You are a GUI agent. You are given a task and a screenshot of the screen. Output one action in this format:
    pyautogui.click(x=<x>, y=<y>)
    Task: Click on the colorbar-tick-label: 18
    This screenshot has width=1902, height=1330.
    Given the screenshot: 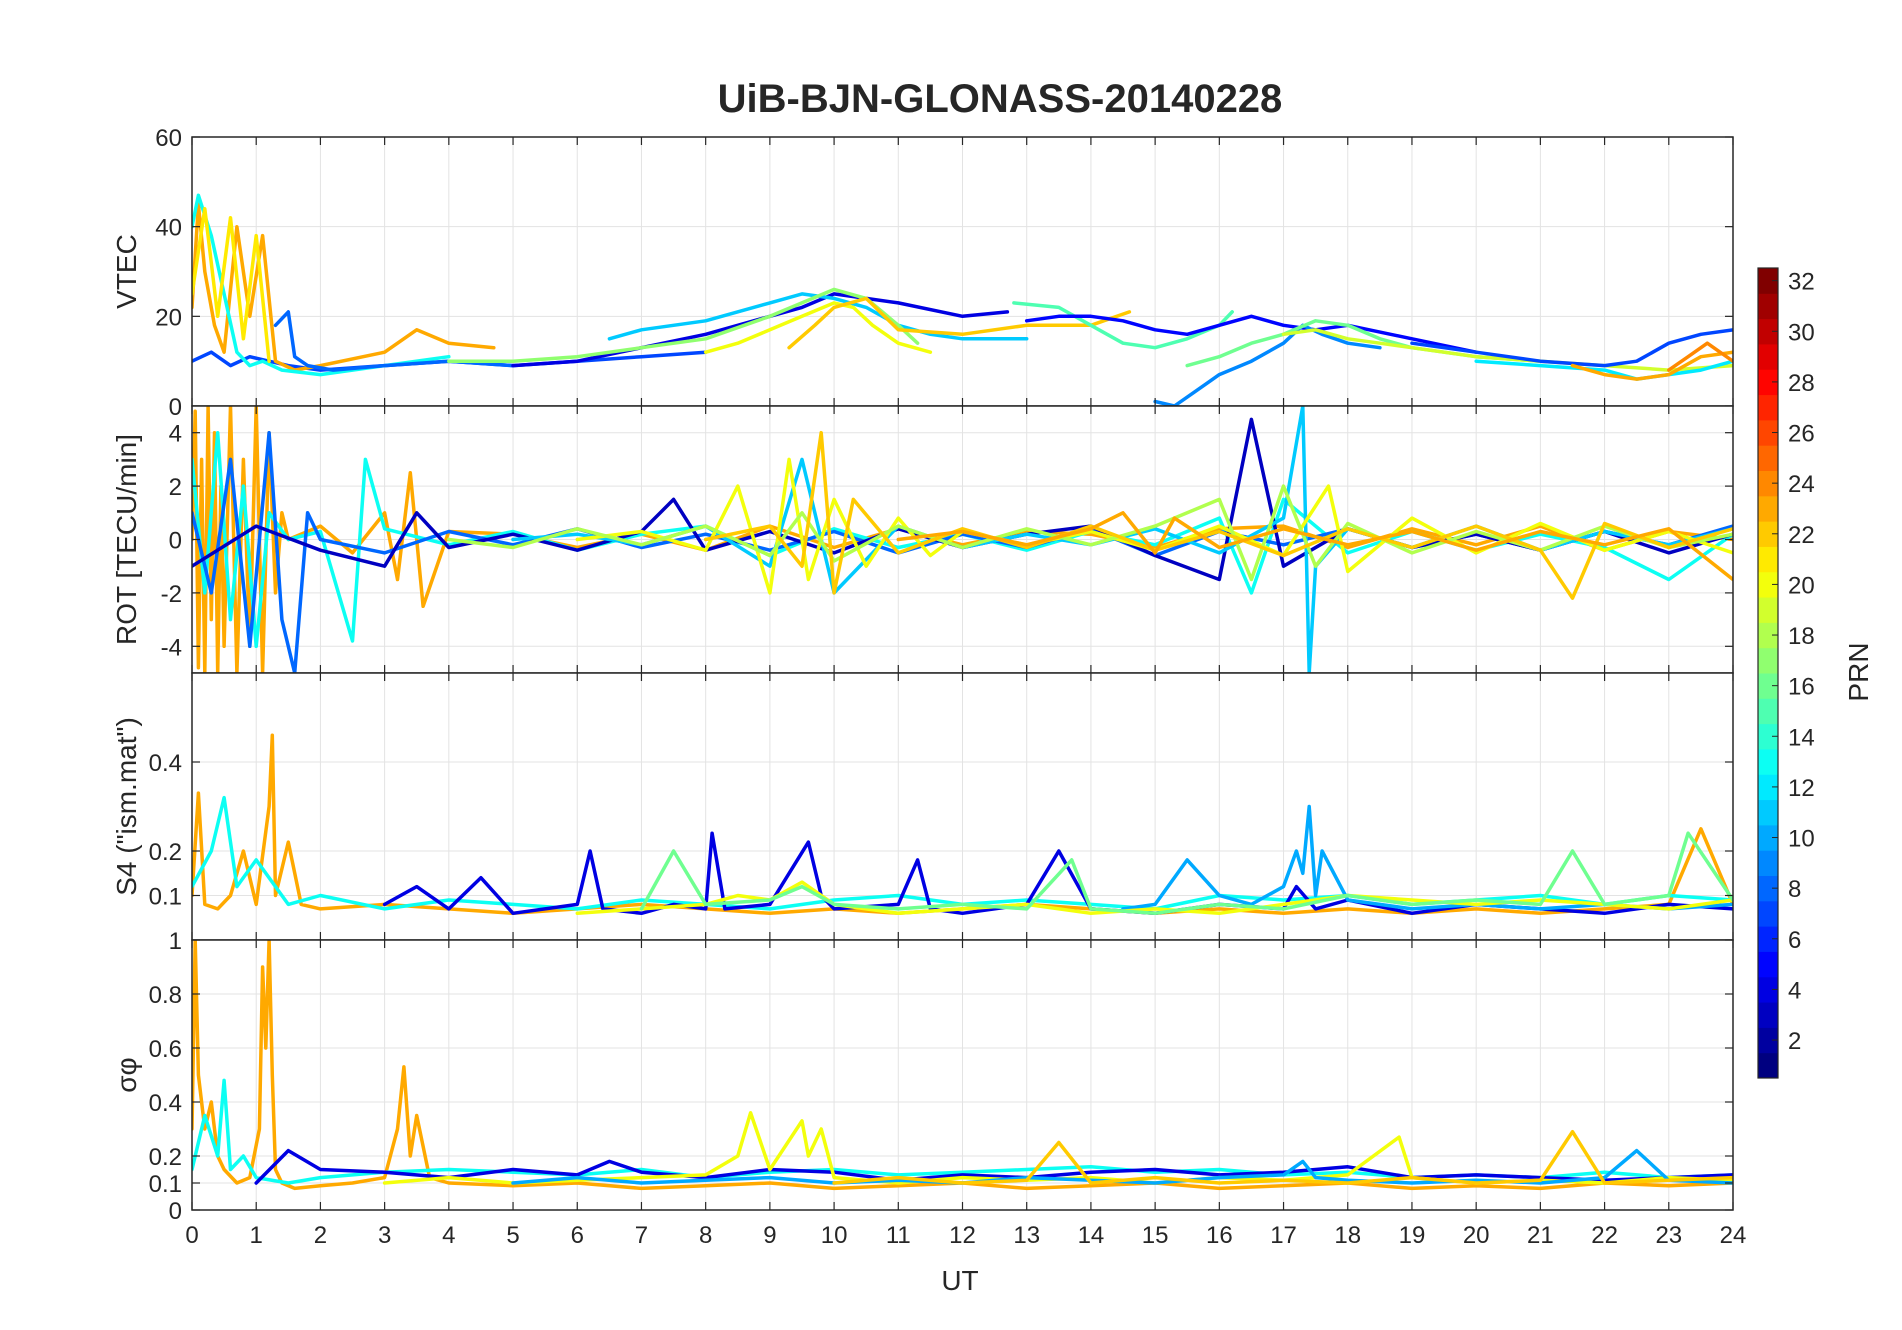 What is the action you would take?
    pyautogui.click(x=1801, y=636)
    